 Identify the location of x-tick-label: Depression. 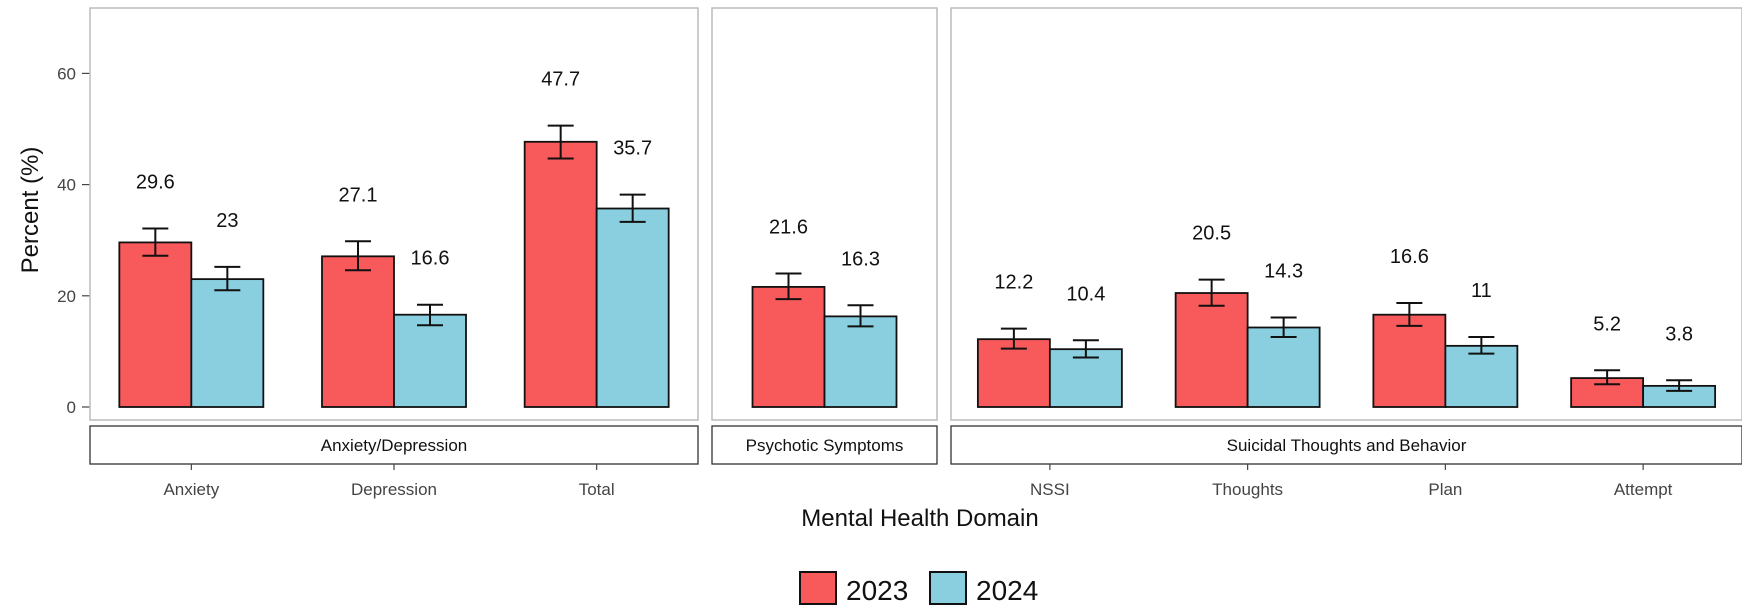
(394, 489).